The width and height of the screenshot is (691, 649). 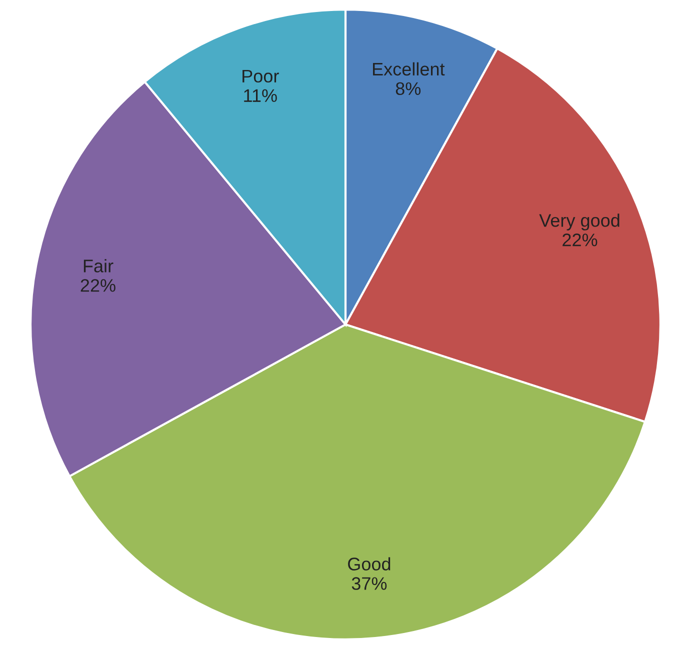 I want to click on slice-label: Good, so click(x=369, y=563).